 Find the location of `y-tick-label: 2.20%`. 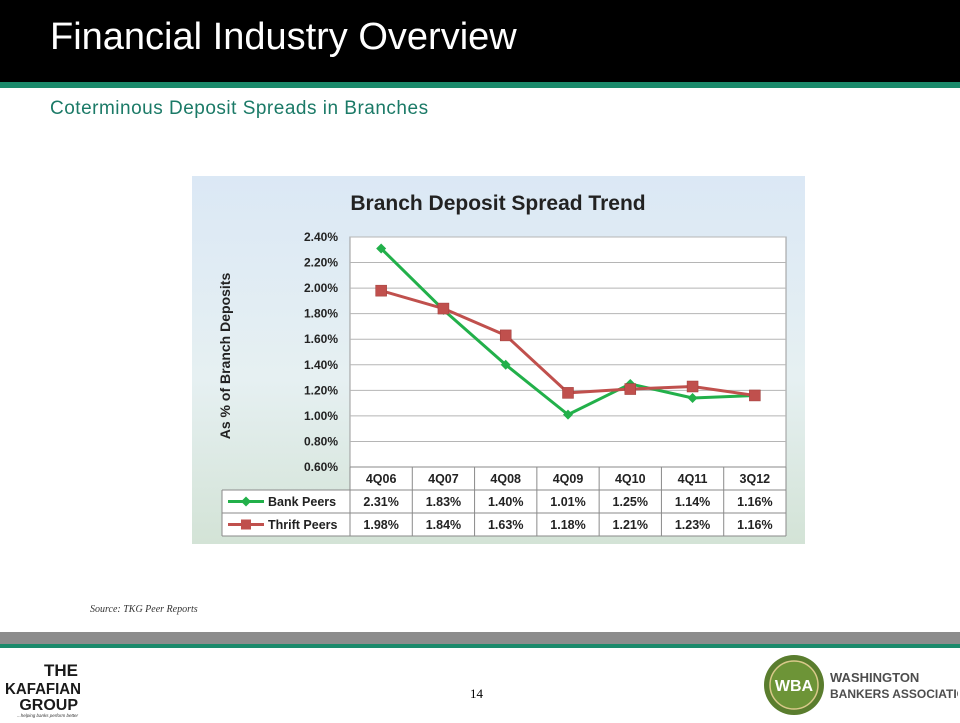

y-tick-label: 2.20% is located at coordinates (321, 263).